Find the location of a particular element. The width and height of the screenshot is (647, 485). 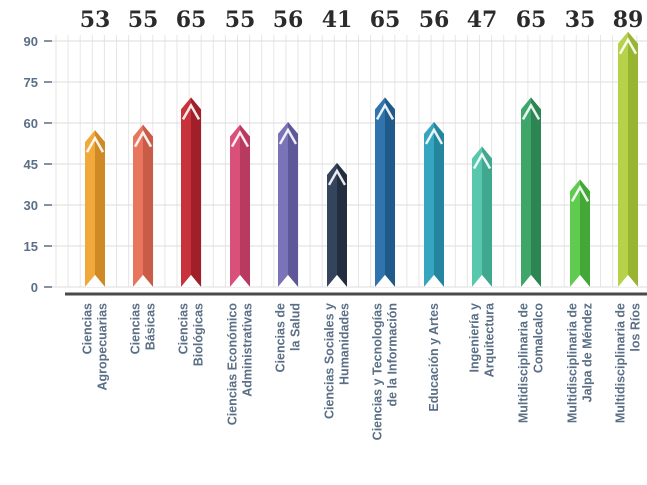

x-tick-label: Ciencias Básicas is located at coordinates (143, 328).